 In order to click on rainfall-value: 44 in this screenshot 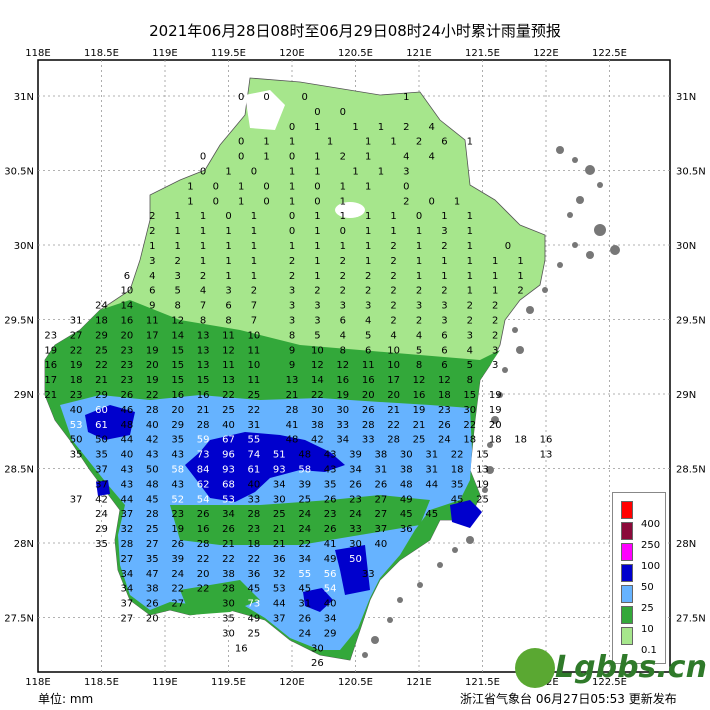, I will do `click(431, 484)`.